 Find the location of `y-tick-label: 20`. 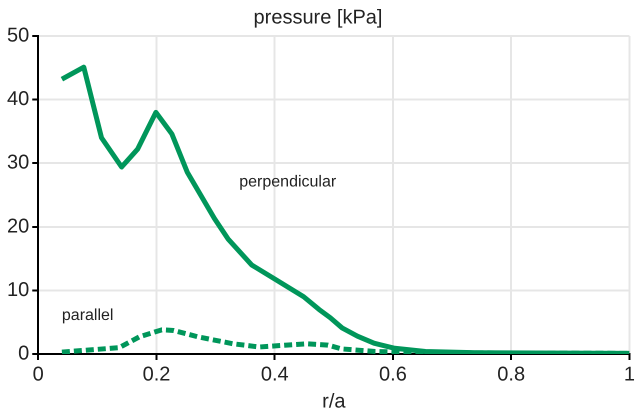

y-tick-label: 20 is located at coordinates (18, 226).